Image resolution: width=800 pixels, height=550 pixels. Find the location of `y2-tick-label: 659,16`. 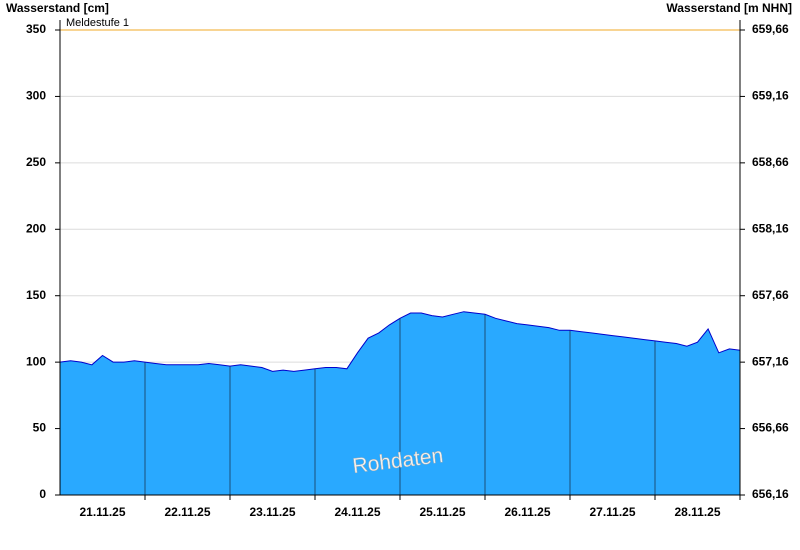

y2-tick-label: 659,16 is located at coordinates (770, 96).